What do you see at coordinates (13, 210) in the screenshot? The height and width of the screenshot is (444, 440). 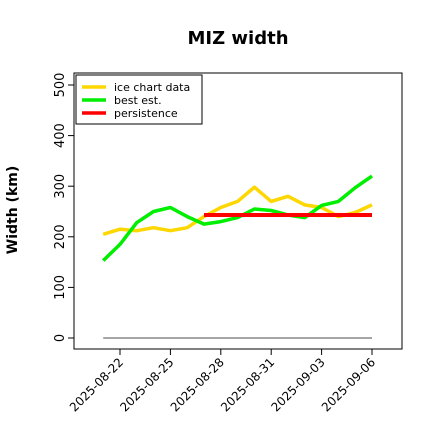 I see `y-axis-label: Width (km)` at bounding box center [13, 210].